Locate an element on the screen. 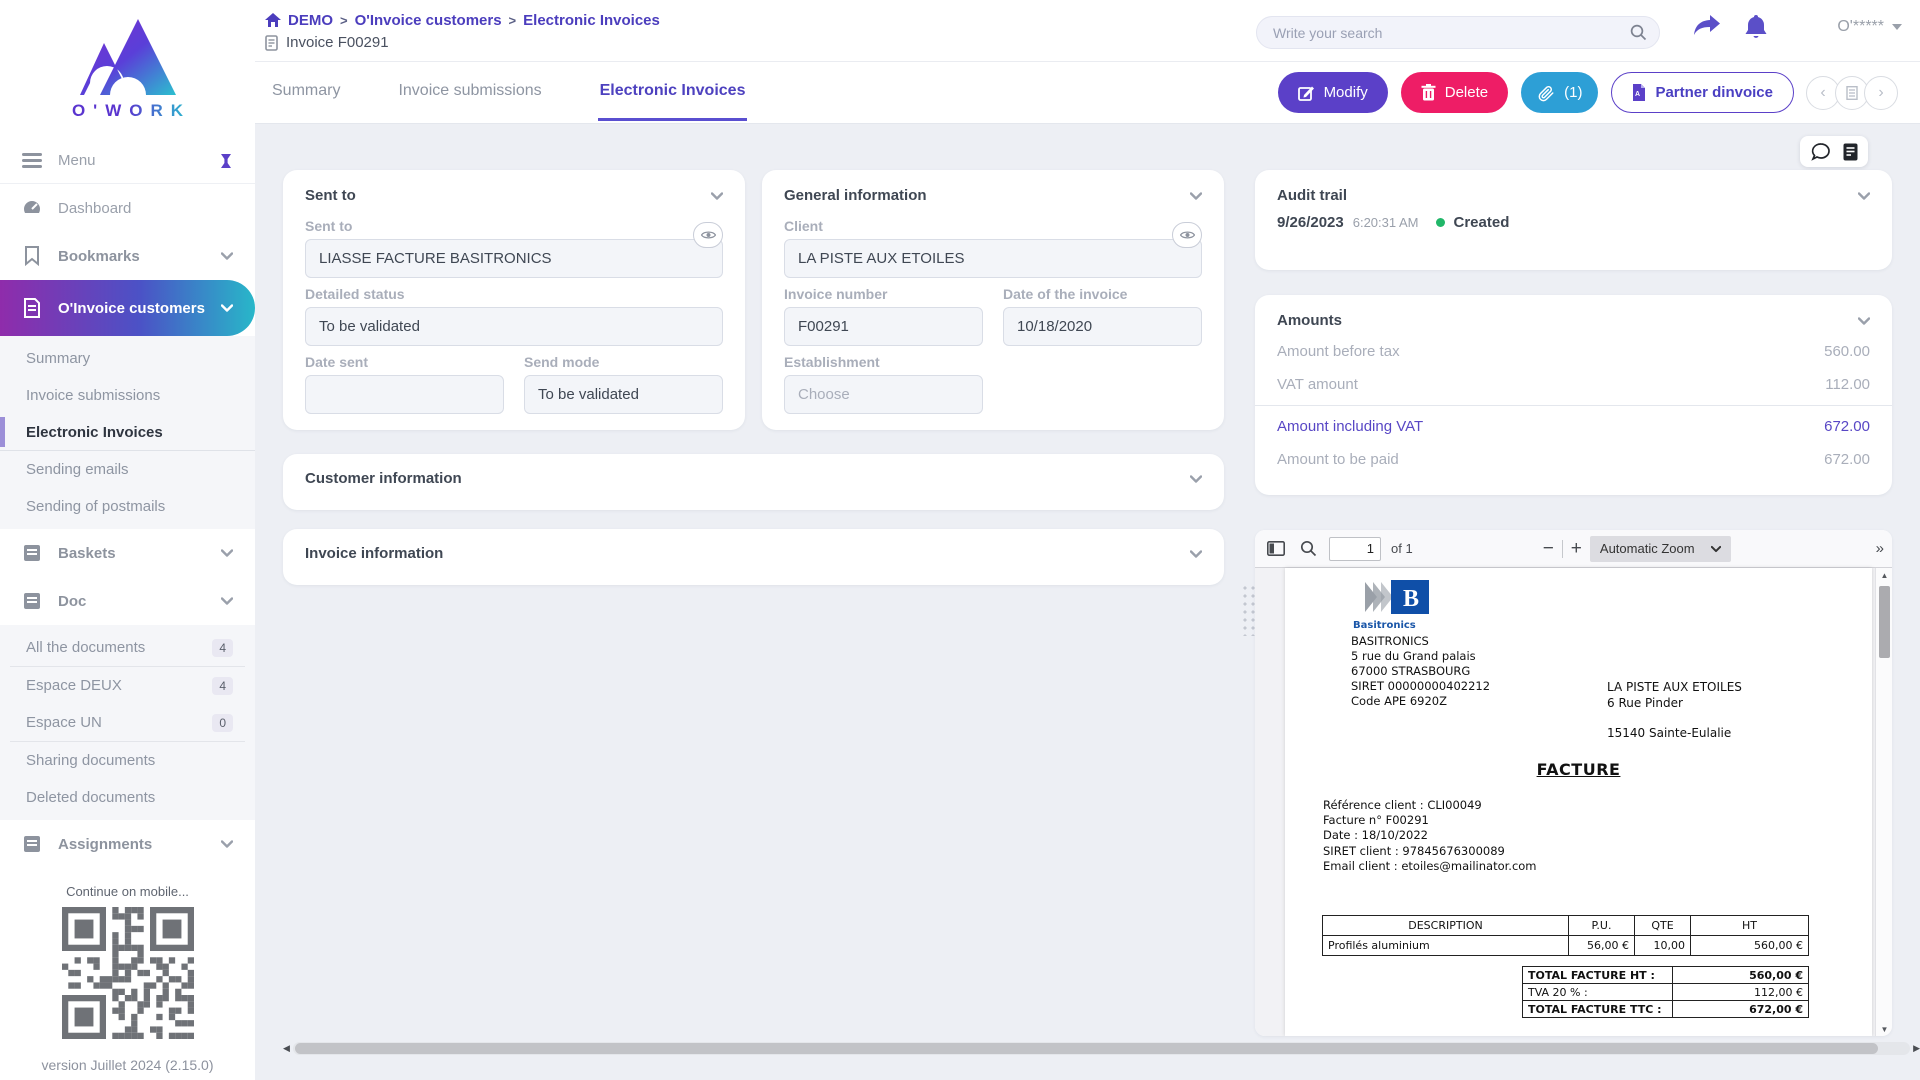 The image size is (1920, 1080). user-label: O'***** is located at coordinates (1860, 26).